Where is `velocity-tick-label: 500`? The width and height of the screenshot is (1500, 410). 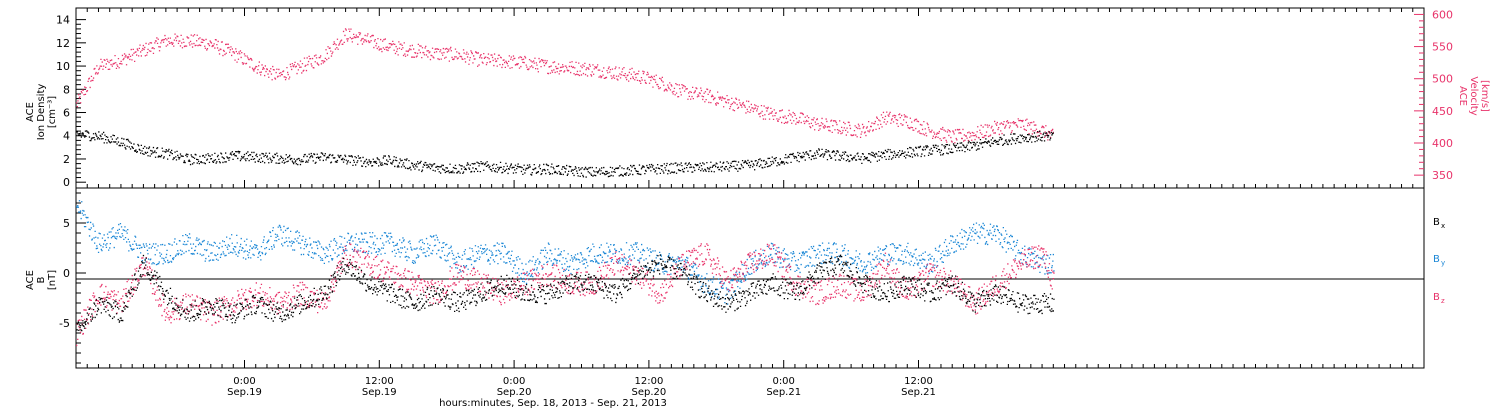
velocity-tick-label: 500 is located at coordinates (1442, 79).